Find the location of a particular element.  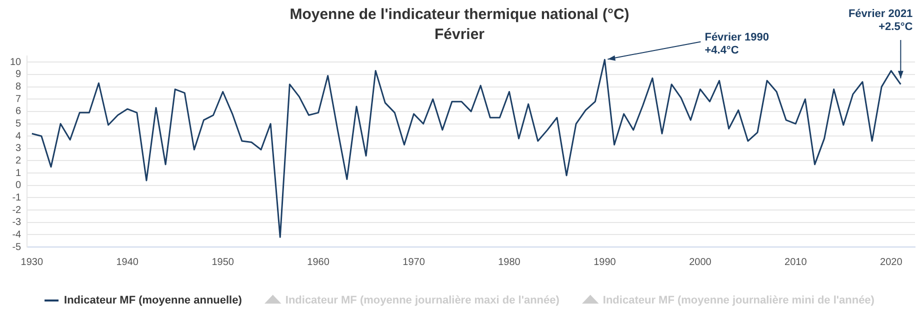

y-tick-label: 7 is located at coordinates (19, 99).